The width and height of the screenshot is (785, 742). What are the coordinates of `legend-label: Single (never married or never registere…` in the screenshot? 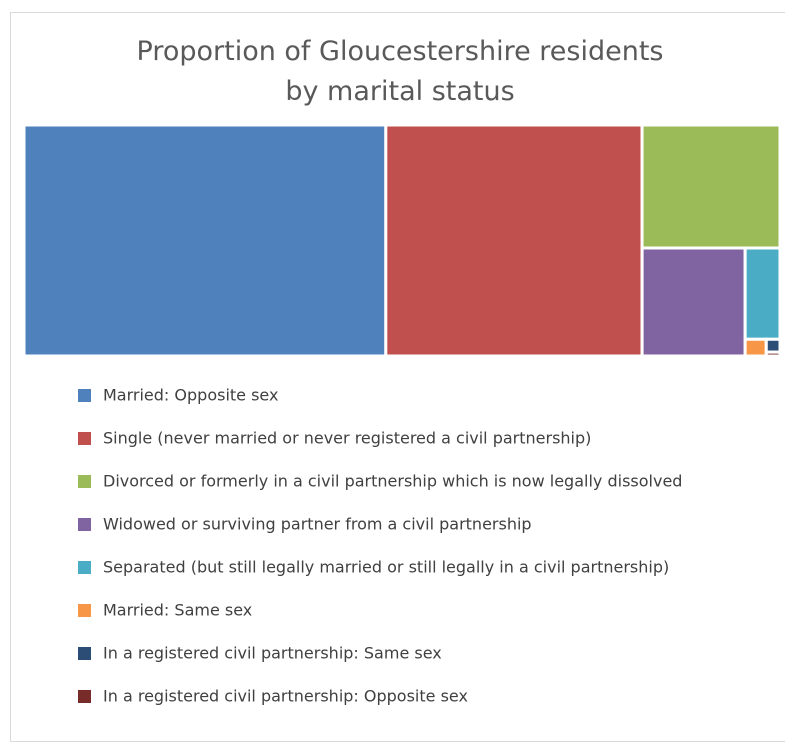 It's located at (347, 438).